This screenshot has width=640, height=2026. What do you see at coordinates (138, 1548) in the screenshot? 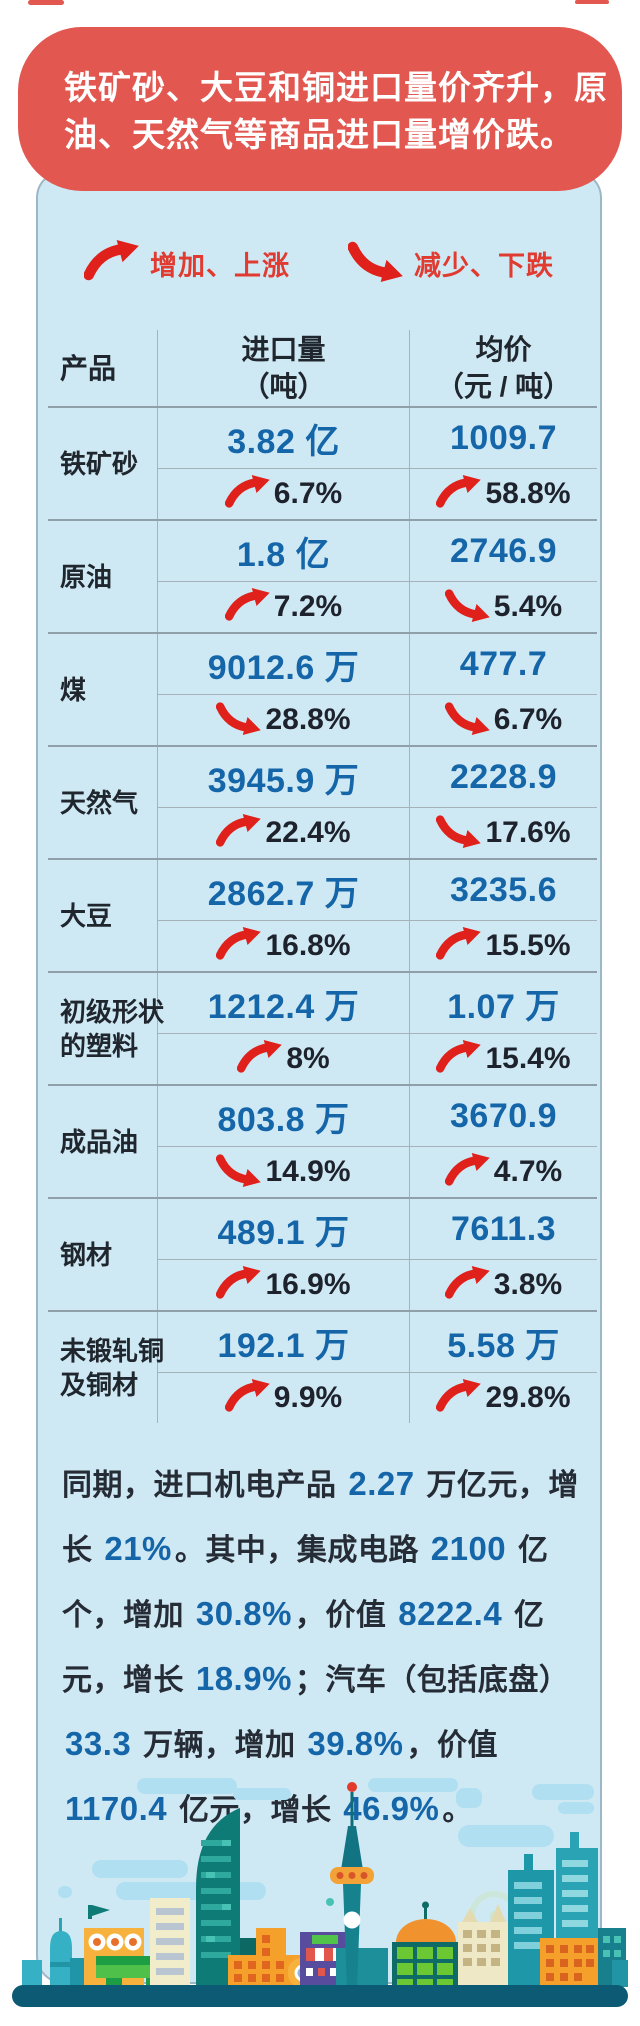
I see `highlight-number: 21%` at bounding box center [138, 1548].